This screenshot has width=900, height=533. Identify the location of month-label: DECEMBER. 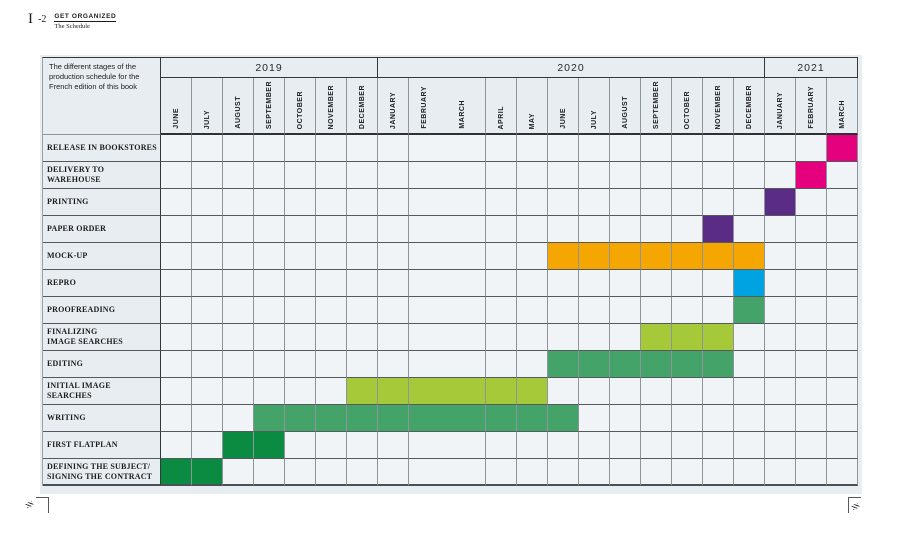
(362, 106).